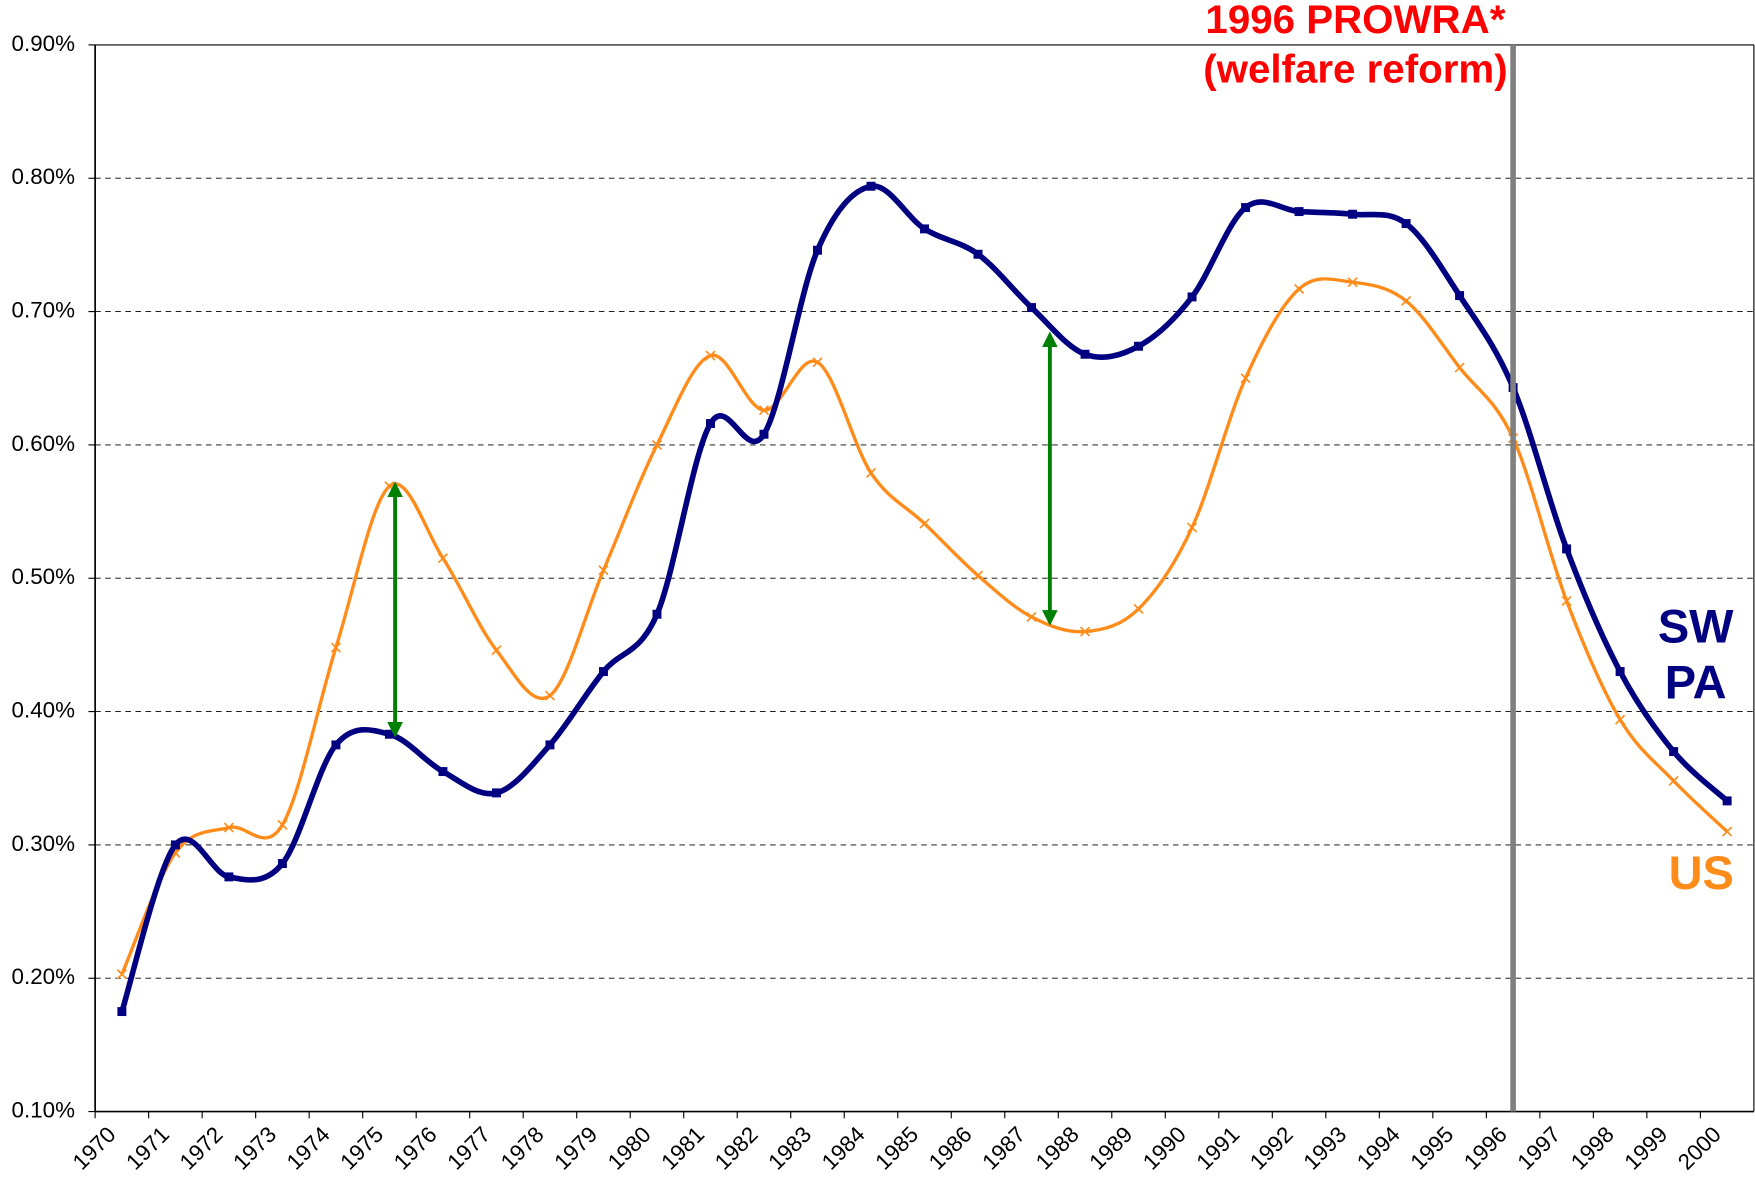  What do you see at coordinates (44, 1109) in the screenshot?
I see `y-tick-label: 0.10%` at bounding box center [44, 1109].